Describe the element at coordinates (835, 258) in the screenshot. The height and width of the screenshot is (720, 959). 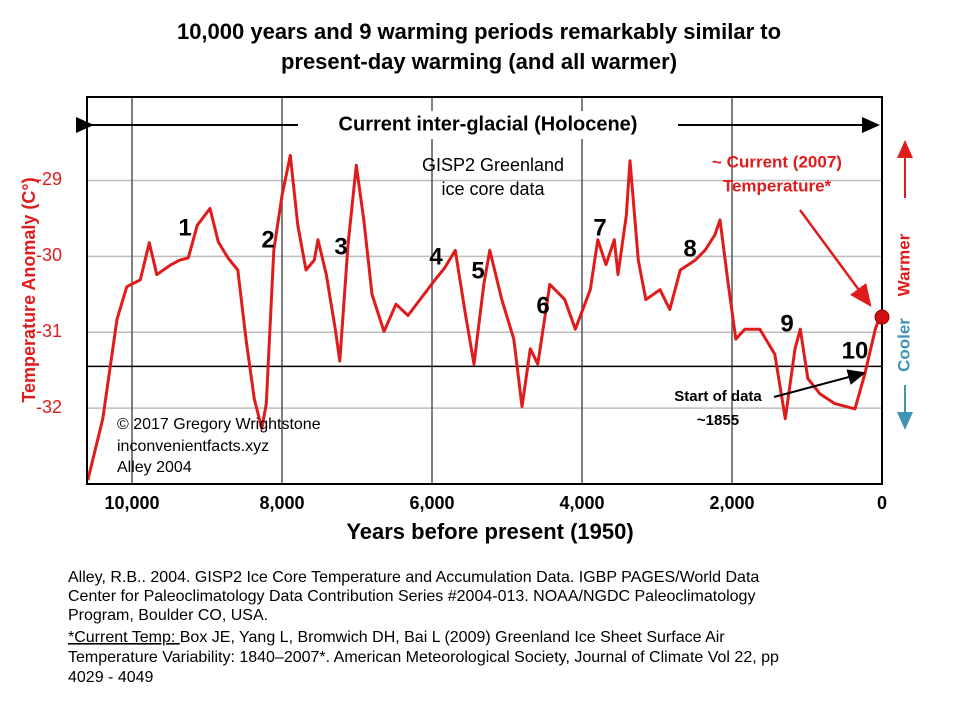
I see `current-arrow` at that location.